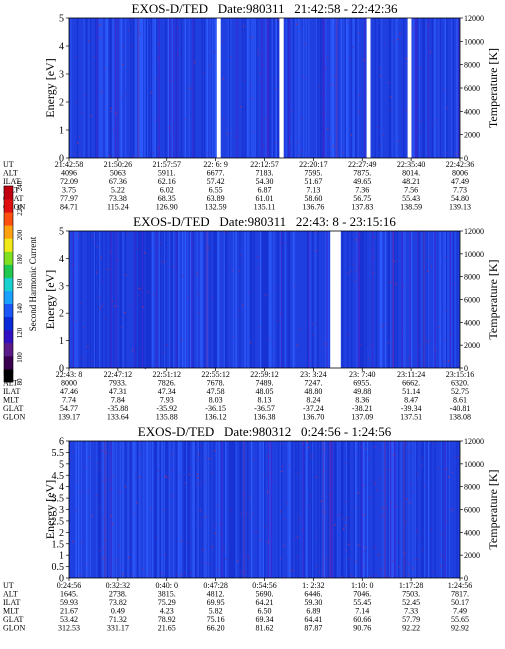  Describe the element at coordinates (8, 219) in the screenshot. I see `colorbar-segment` at that location.